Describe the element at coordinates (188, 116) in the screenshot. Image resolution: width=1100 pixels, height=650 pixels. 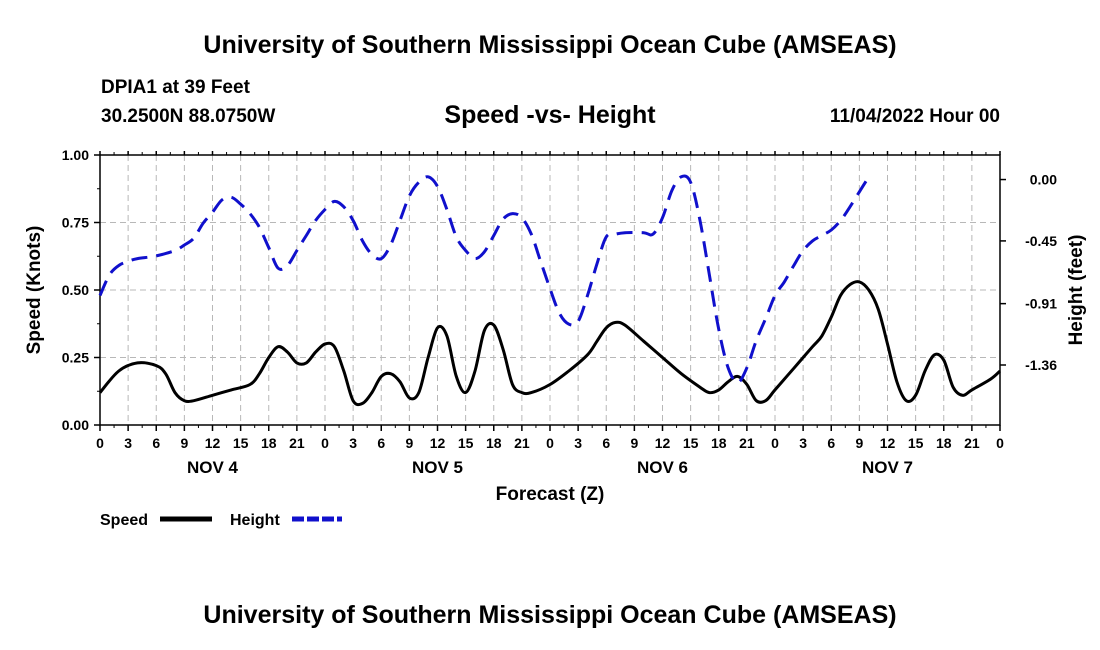
I see `station-coords: 30.2500N 88.0750W` at that location.